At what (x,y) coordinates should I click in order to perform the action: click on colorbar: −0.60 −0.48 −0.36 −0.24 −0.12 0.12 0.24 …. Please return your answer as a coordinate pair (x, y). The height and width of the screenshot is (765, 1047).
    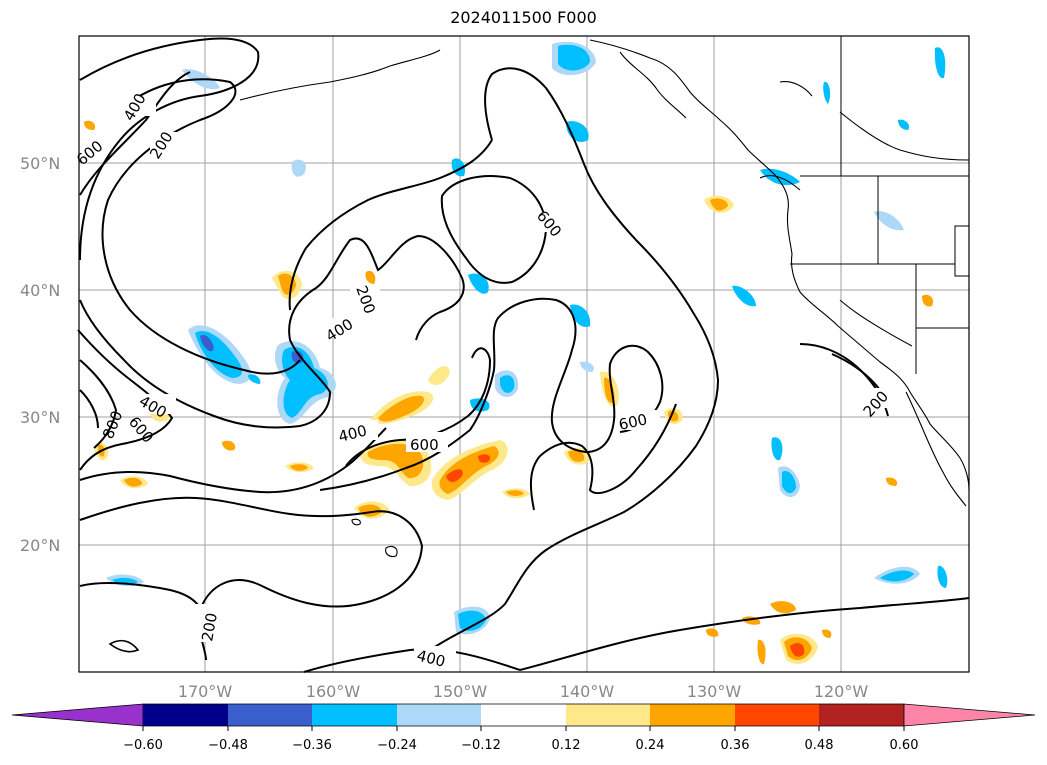
    Looking at the image, I should click on (523, 728).